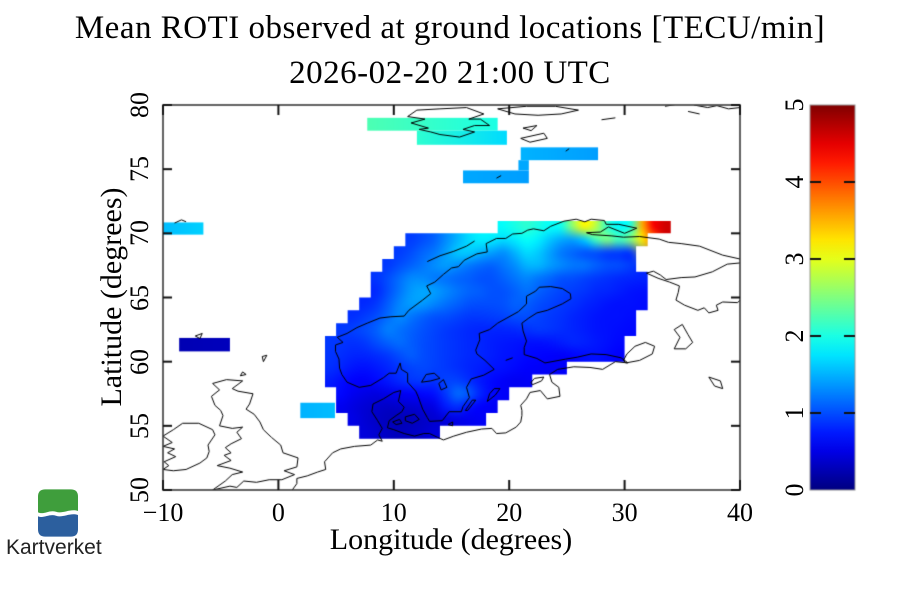 The width and height of the screenshot is (900, 600). What do you see at coordinates (139, 490) in the screenshot?
I see `y-tick-label: 50` at bounding box center [139, 490].